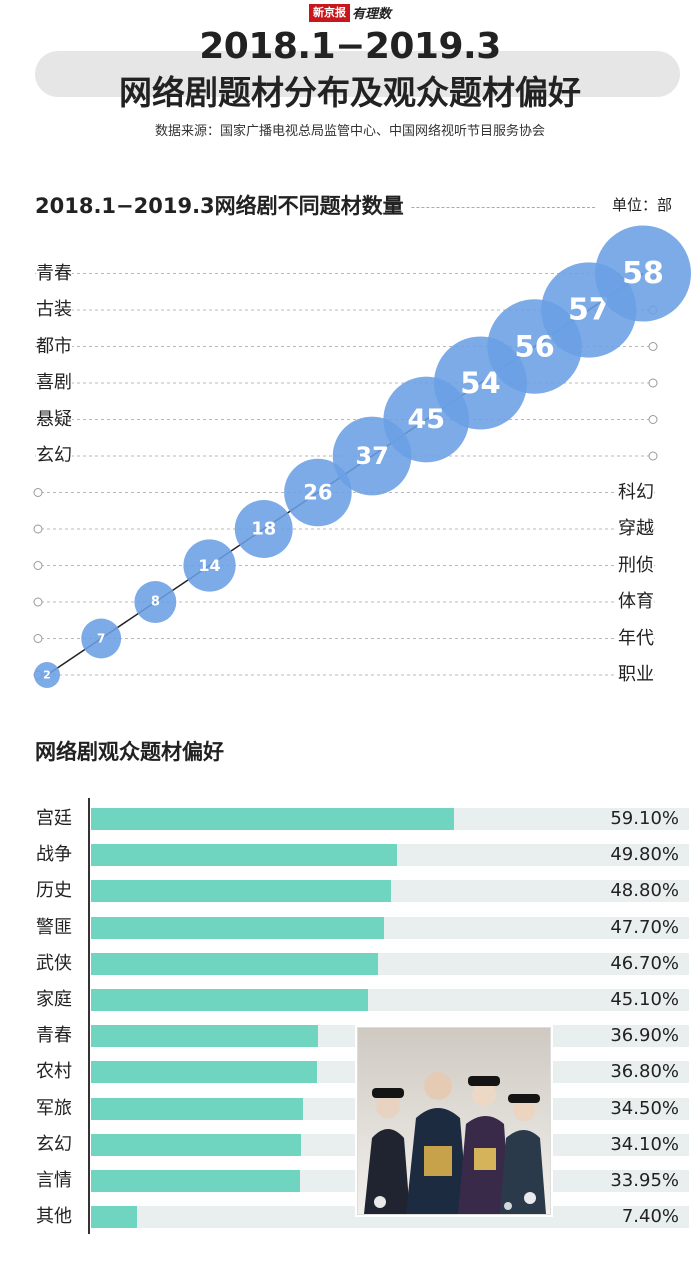 The height and width of the screenshot is (1268, 700). I want to click on bar-家庭, so click(230, 1000).